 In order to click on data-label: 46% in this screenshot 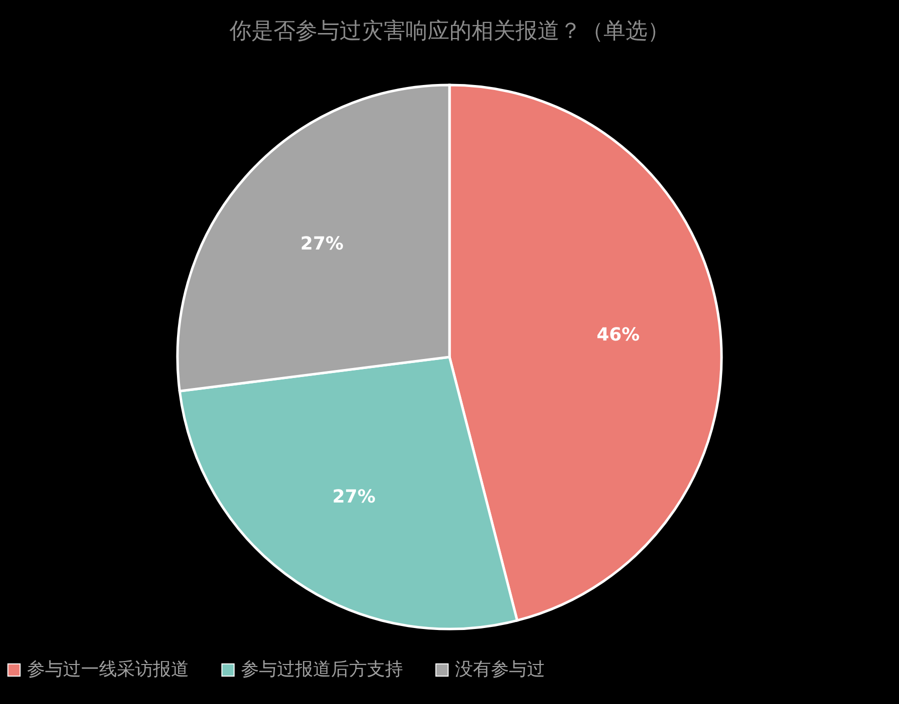, I will do `click(618, 335)`.